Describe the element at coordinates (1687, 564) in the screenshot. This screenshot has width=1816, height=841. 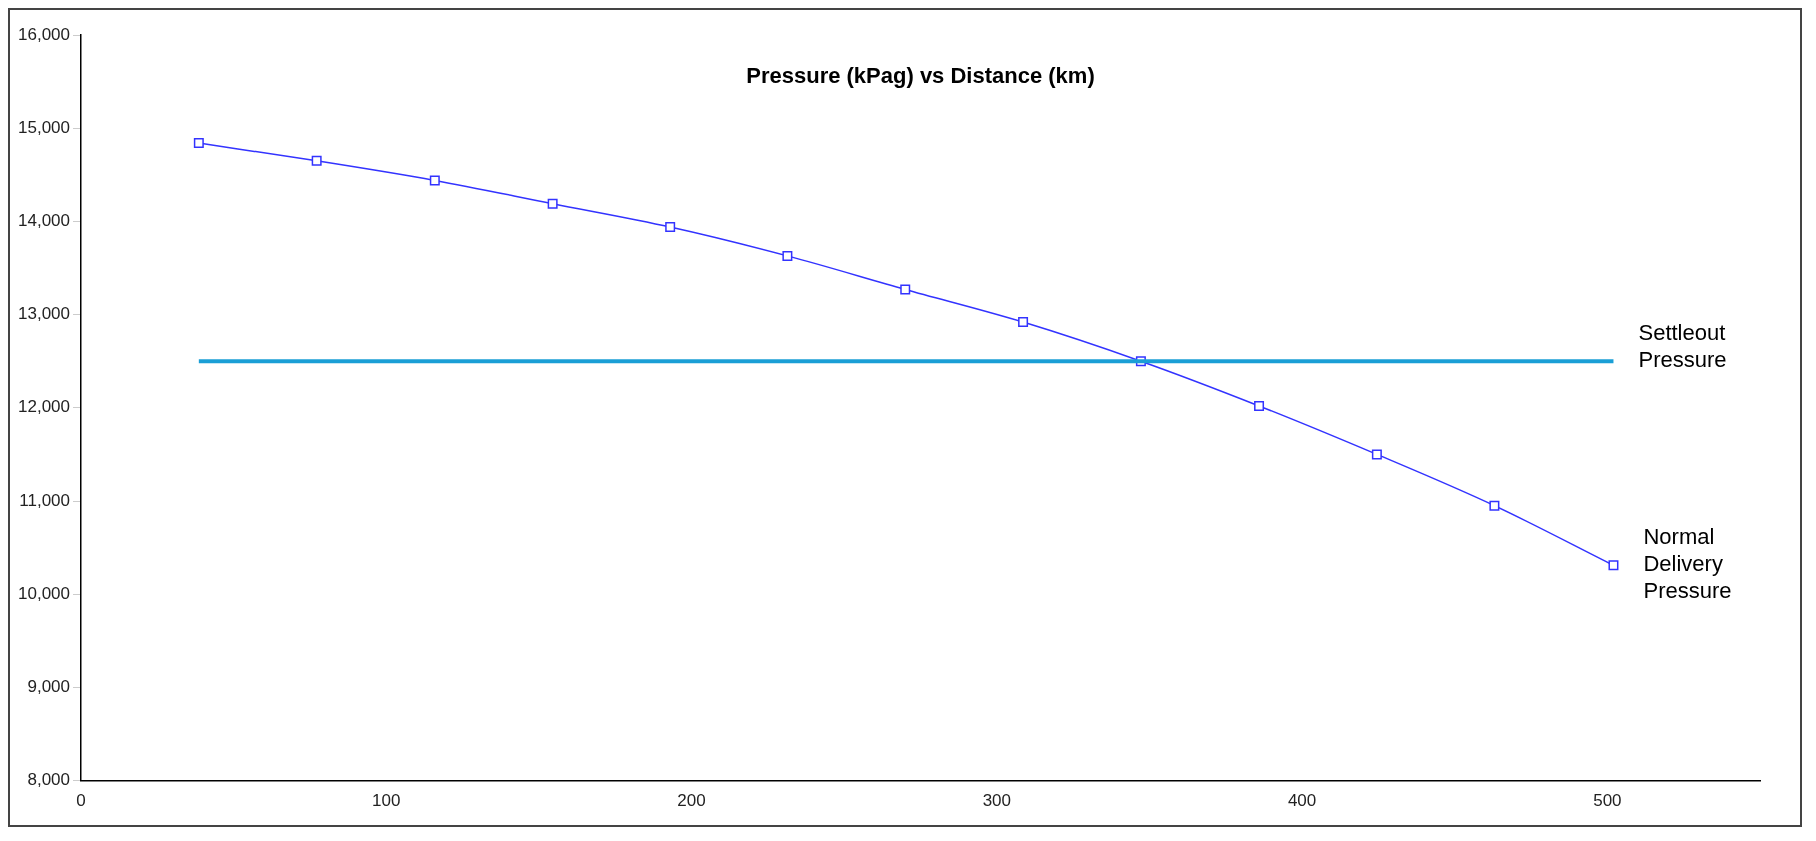
I see `annotation: Normal Delivery Pressure` at that location.